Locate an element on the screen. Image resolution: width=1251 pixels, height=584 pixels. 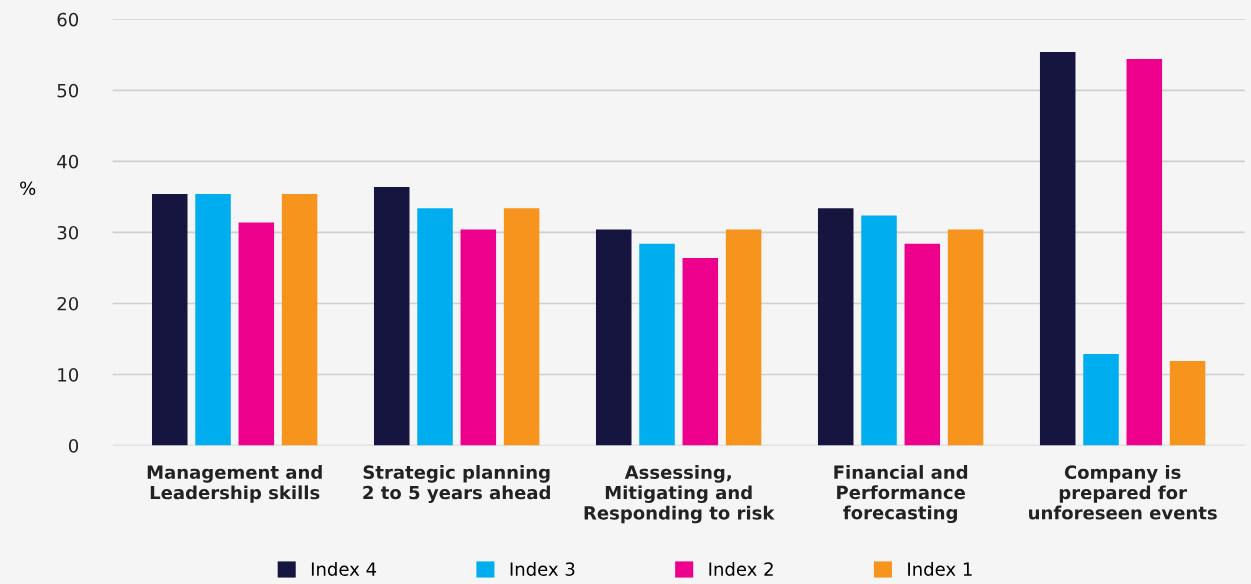
legend-label: Index 3 is located at coordinates (542, 568).